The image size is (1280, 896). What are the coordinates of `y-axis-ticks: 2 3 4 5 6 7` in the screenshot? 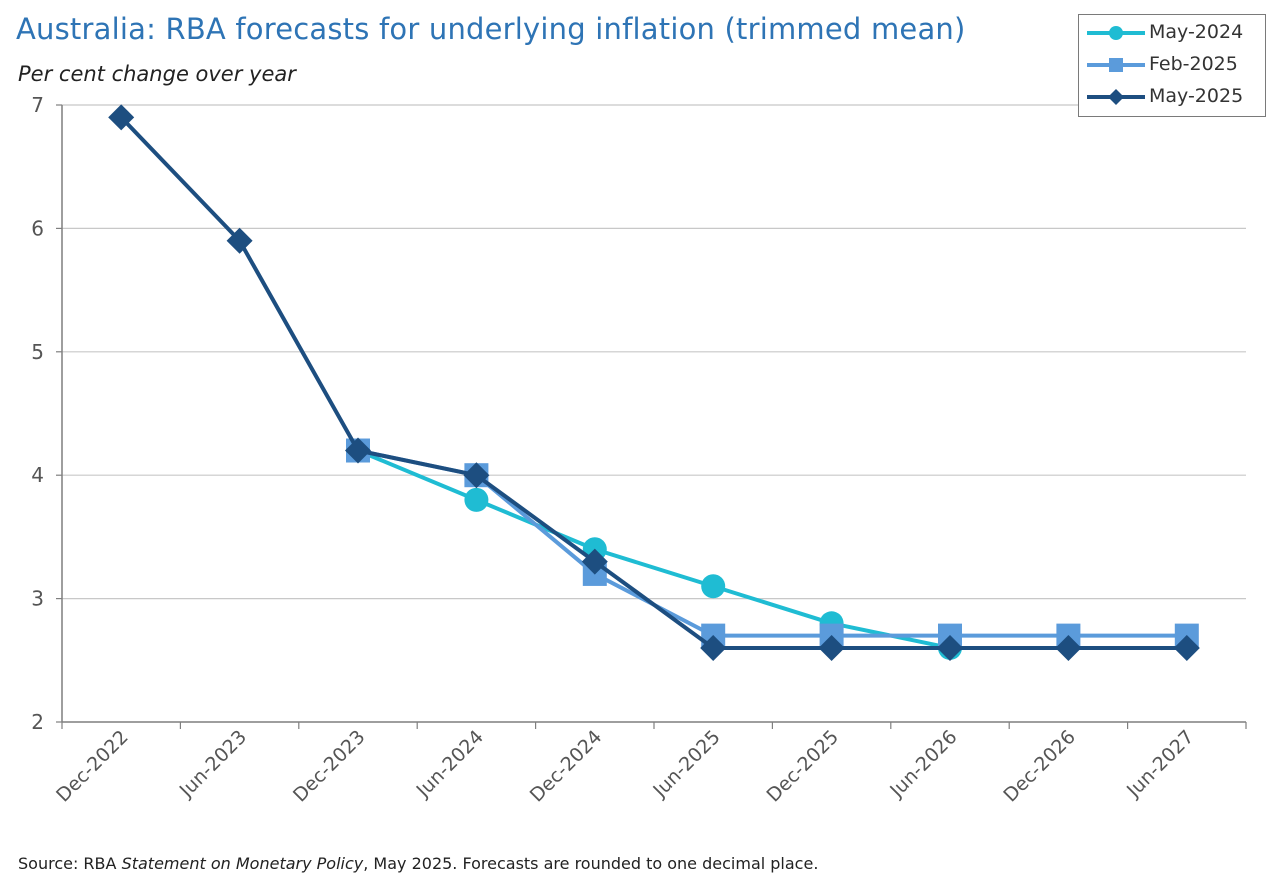 It's located at (46, 413).